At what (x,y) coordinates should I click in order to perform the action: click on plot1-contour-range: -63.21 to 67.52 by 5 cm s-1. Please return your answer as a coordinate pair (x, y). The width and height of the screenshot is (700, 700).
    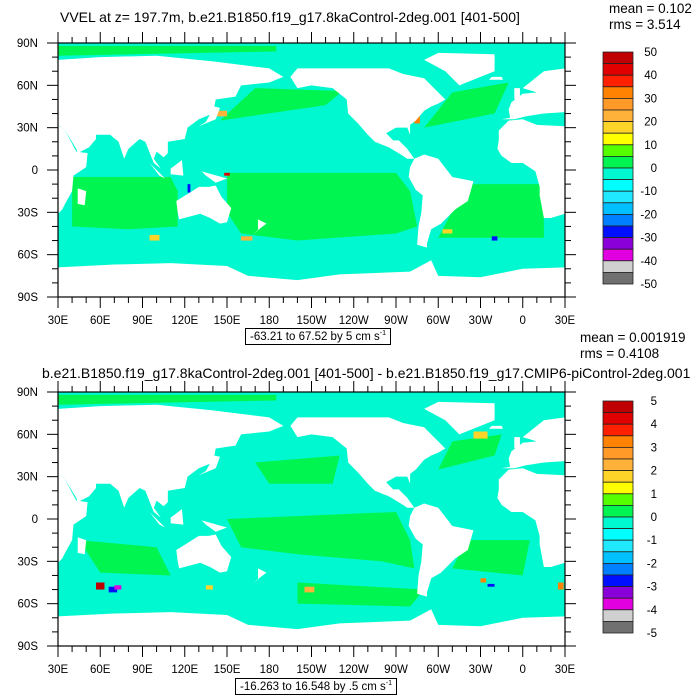
    Looking at the image, I should click on (318, 336).